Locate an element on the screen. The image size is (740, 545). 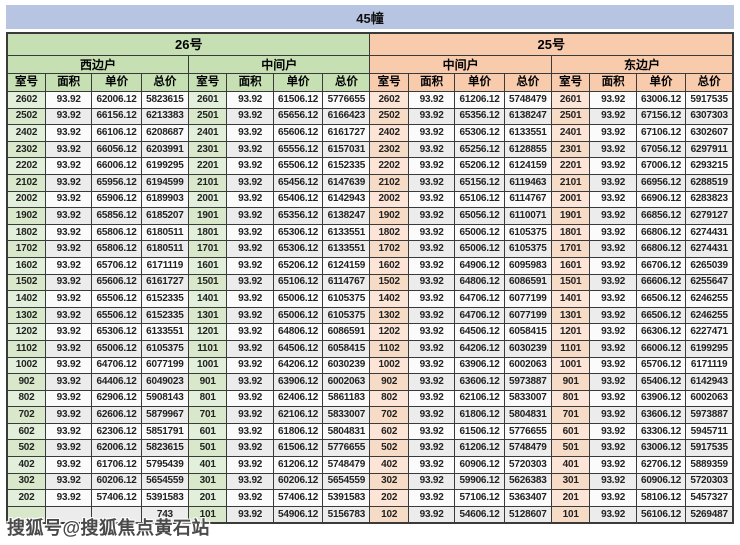
cell-total-price: 6180511 is located at coordinates (164, 249).